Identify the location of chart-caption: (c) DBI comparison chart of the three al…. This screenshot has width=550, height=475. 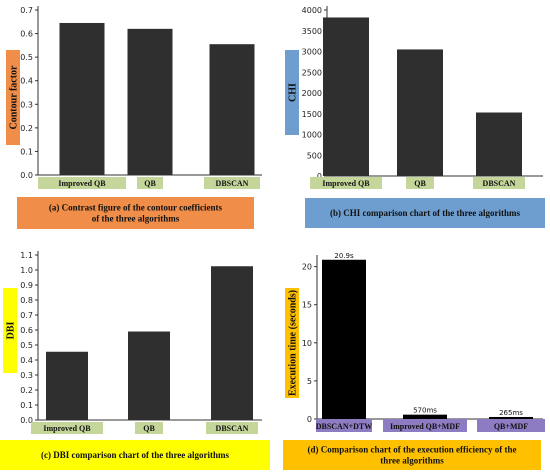
(135, 455).